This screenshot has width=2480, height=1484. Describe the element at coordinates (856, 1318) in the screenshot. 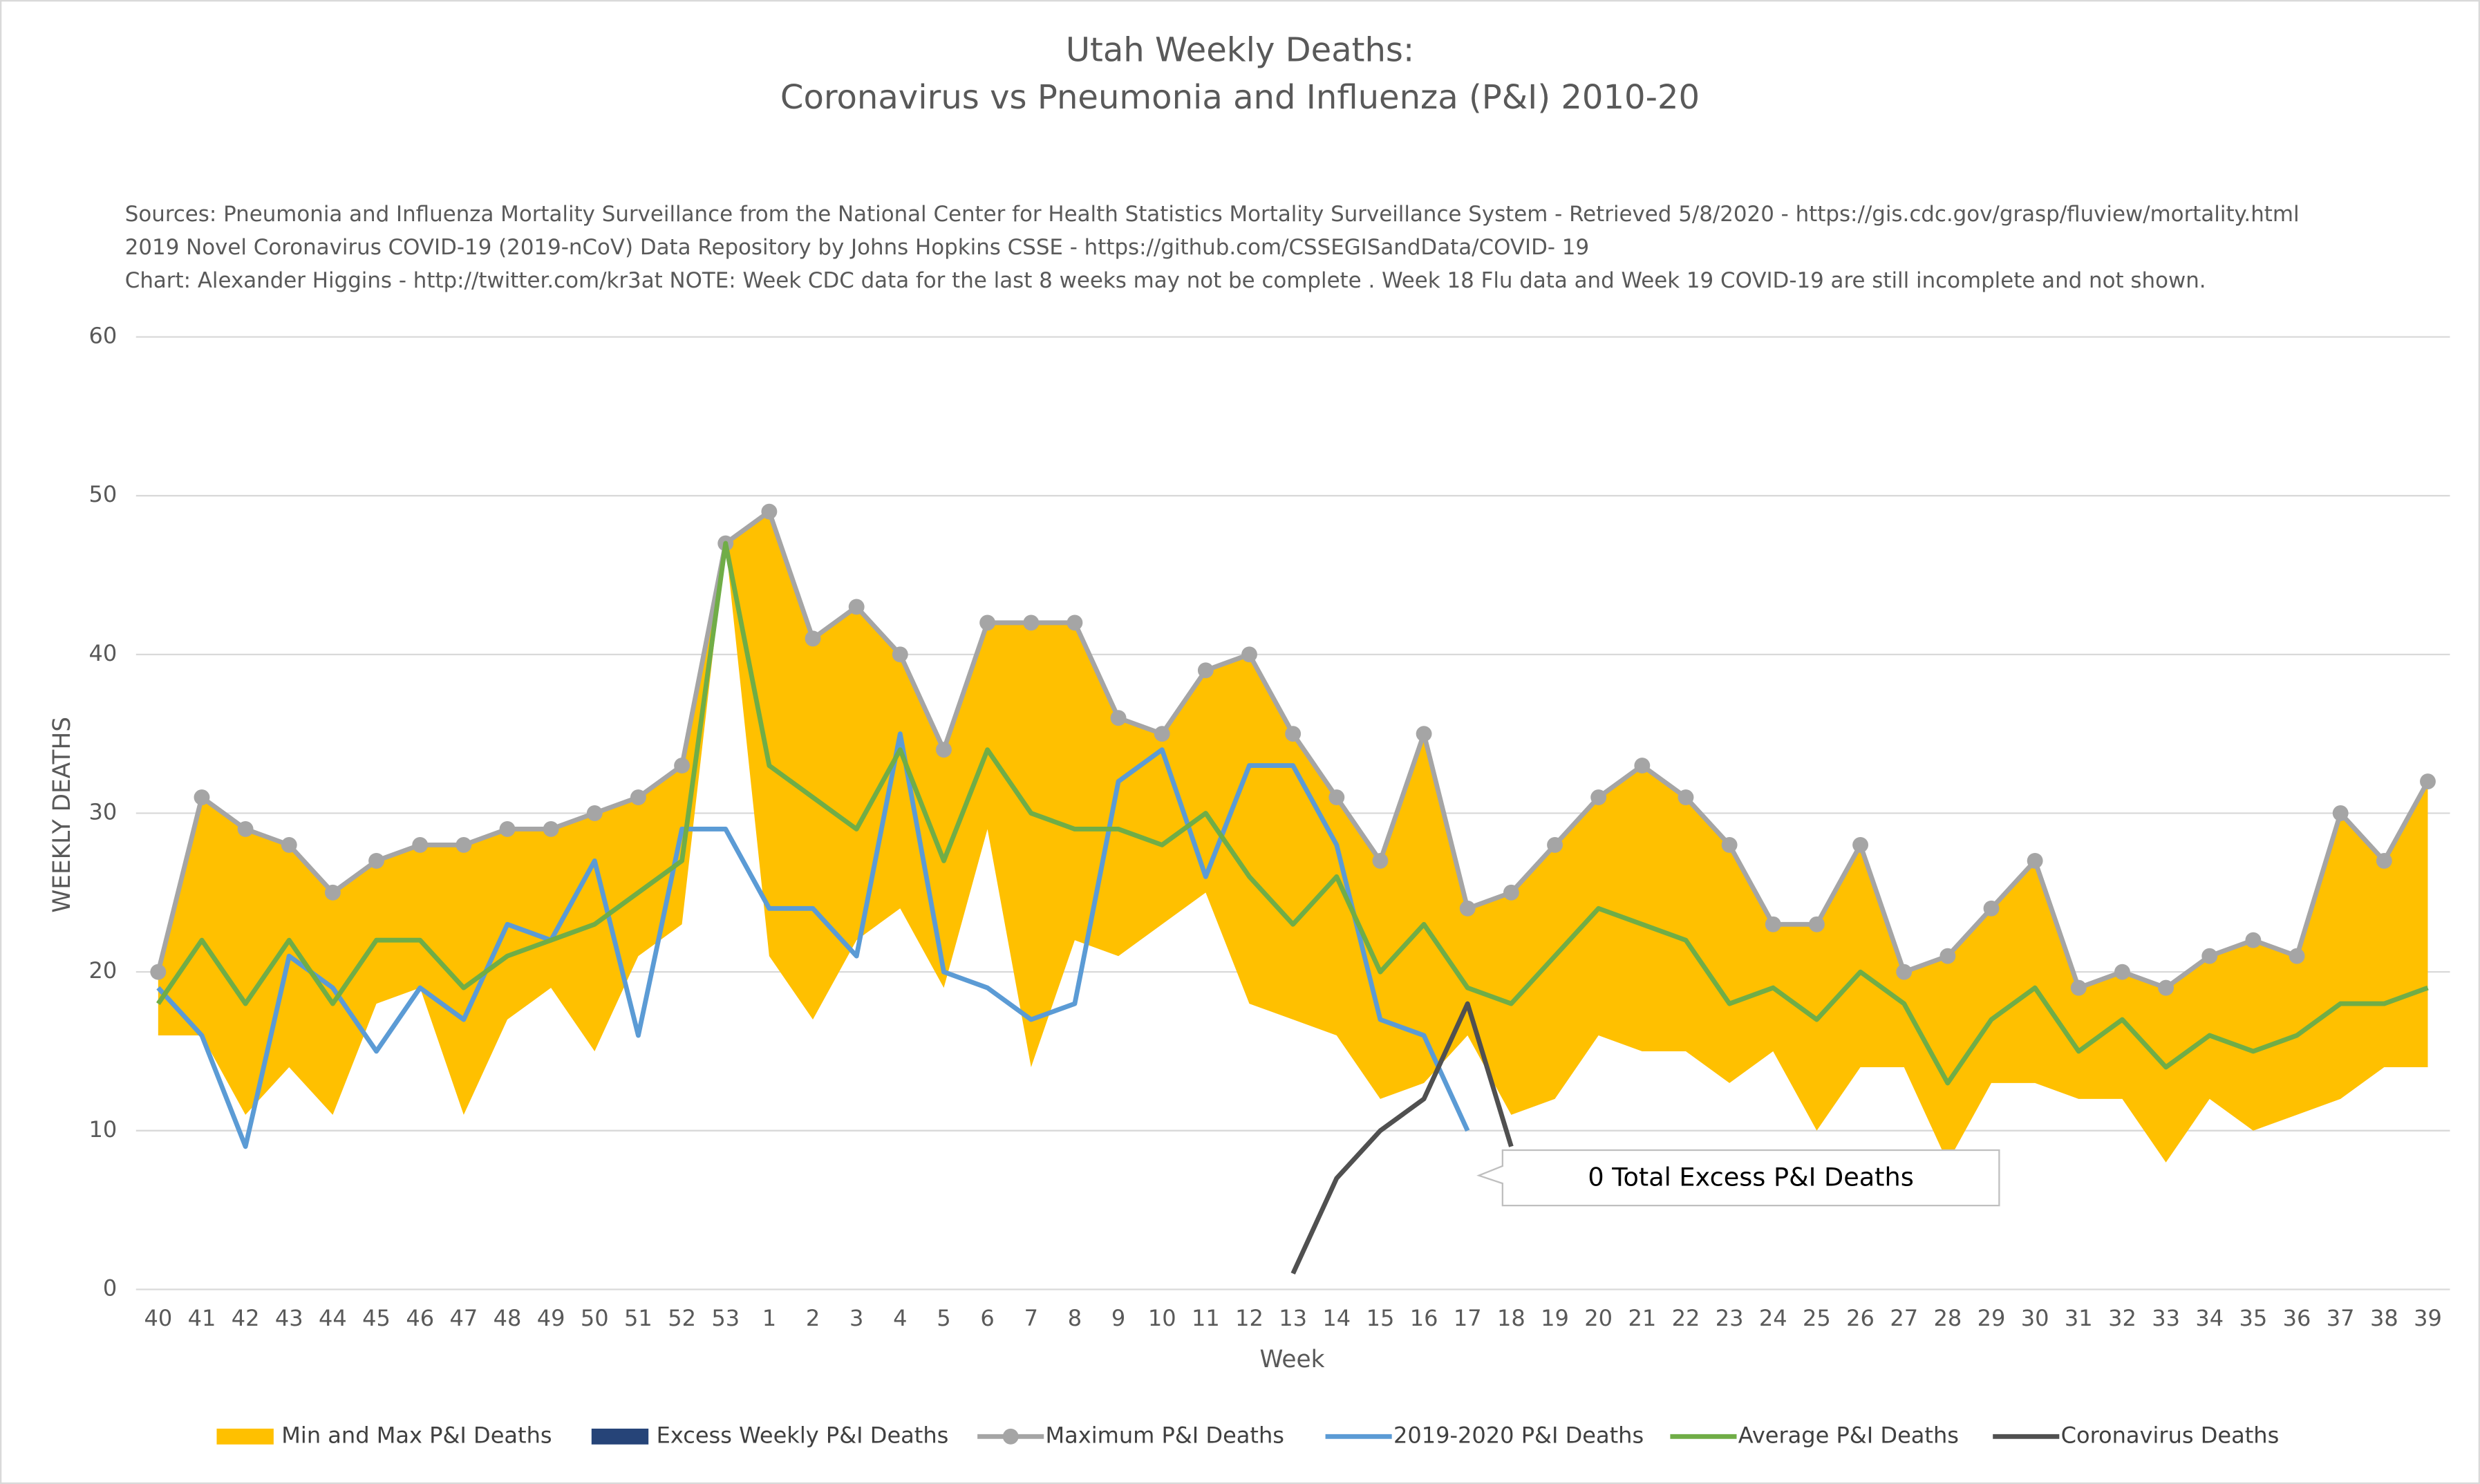

I see `x-tick-label: 3` at that location.